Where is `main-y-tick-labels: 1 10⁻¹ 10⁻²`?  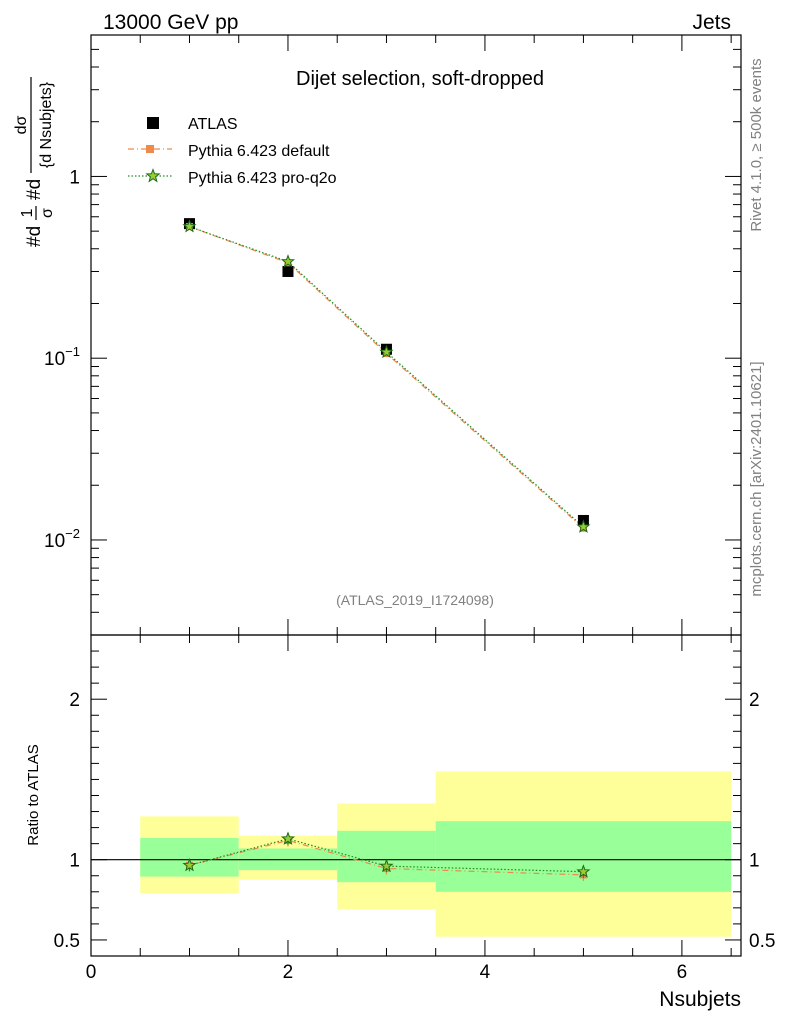 main-y-tick-labels: 1 10⁻¹ 10⁻² is located at coordinates (62, 359).